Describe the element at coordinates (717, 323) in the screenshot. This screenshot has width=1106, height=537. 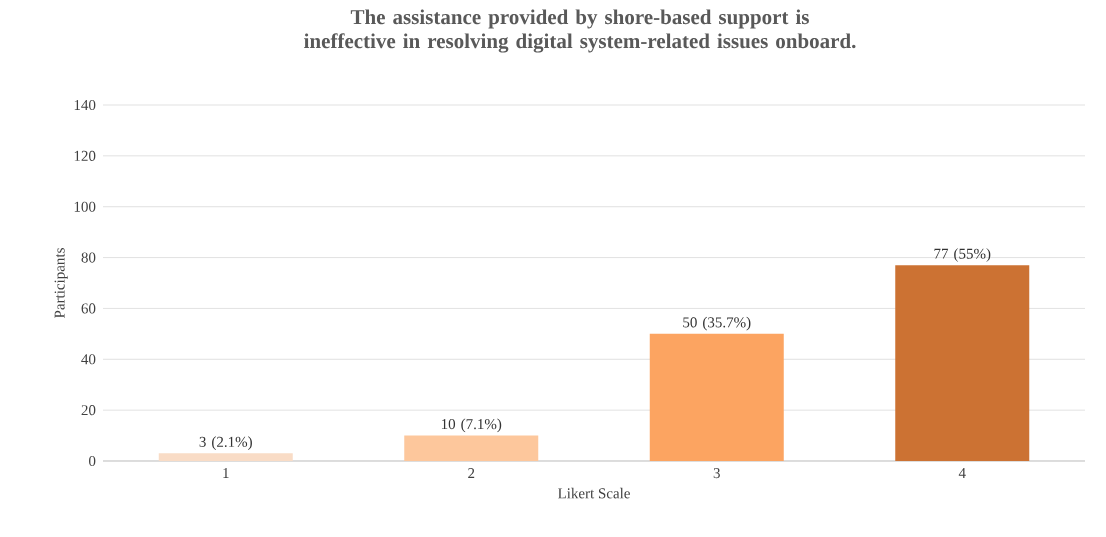
I see `data-label: 50 (35.7%)` at that location.